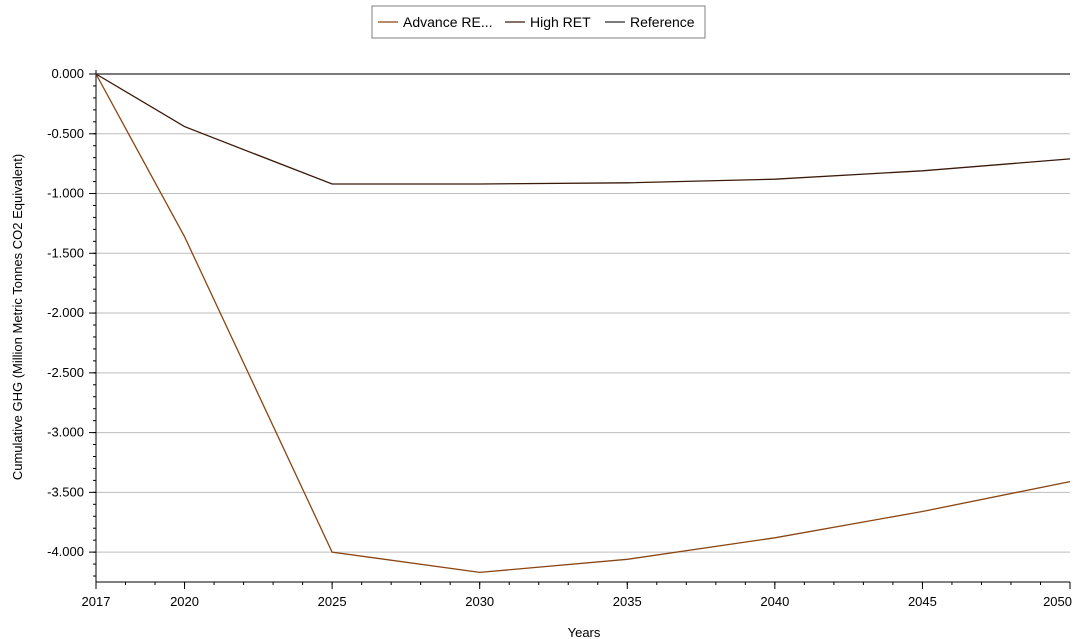  What do you see at coordinates (1057, 601) in the screenshot?
I see `x-tick-label: 2050` at bounding box center [1057, 601].